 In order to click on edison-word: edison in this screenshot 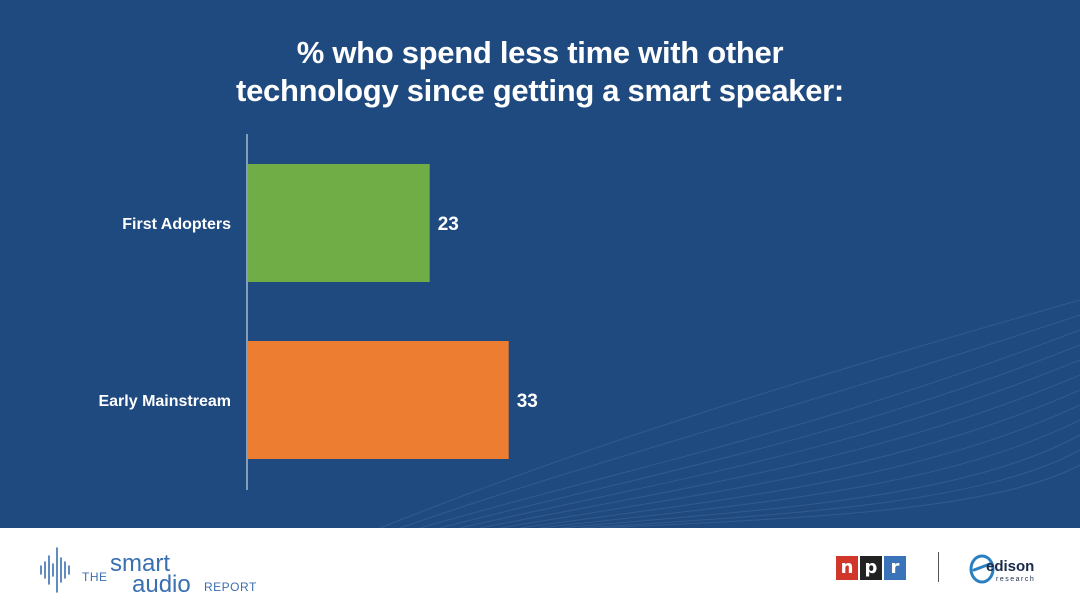, I will do `click(1010, 566)`.